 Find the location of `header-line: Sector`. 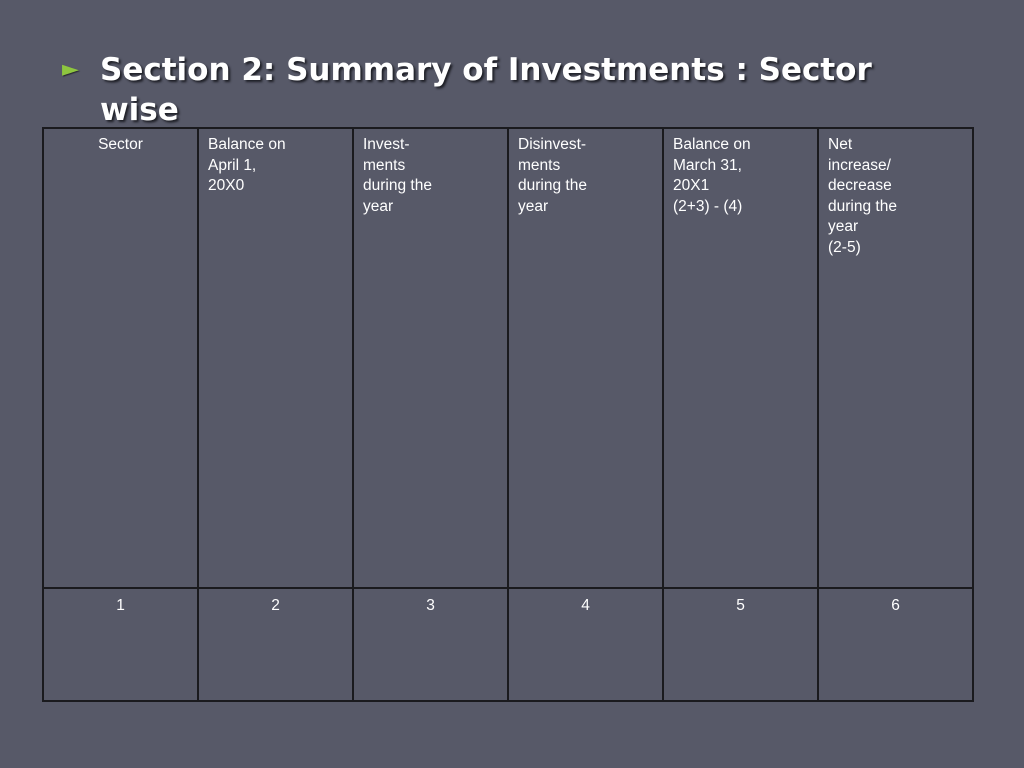

header-line: Sector is located at coordinates (120, 144).